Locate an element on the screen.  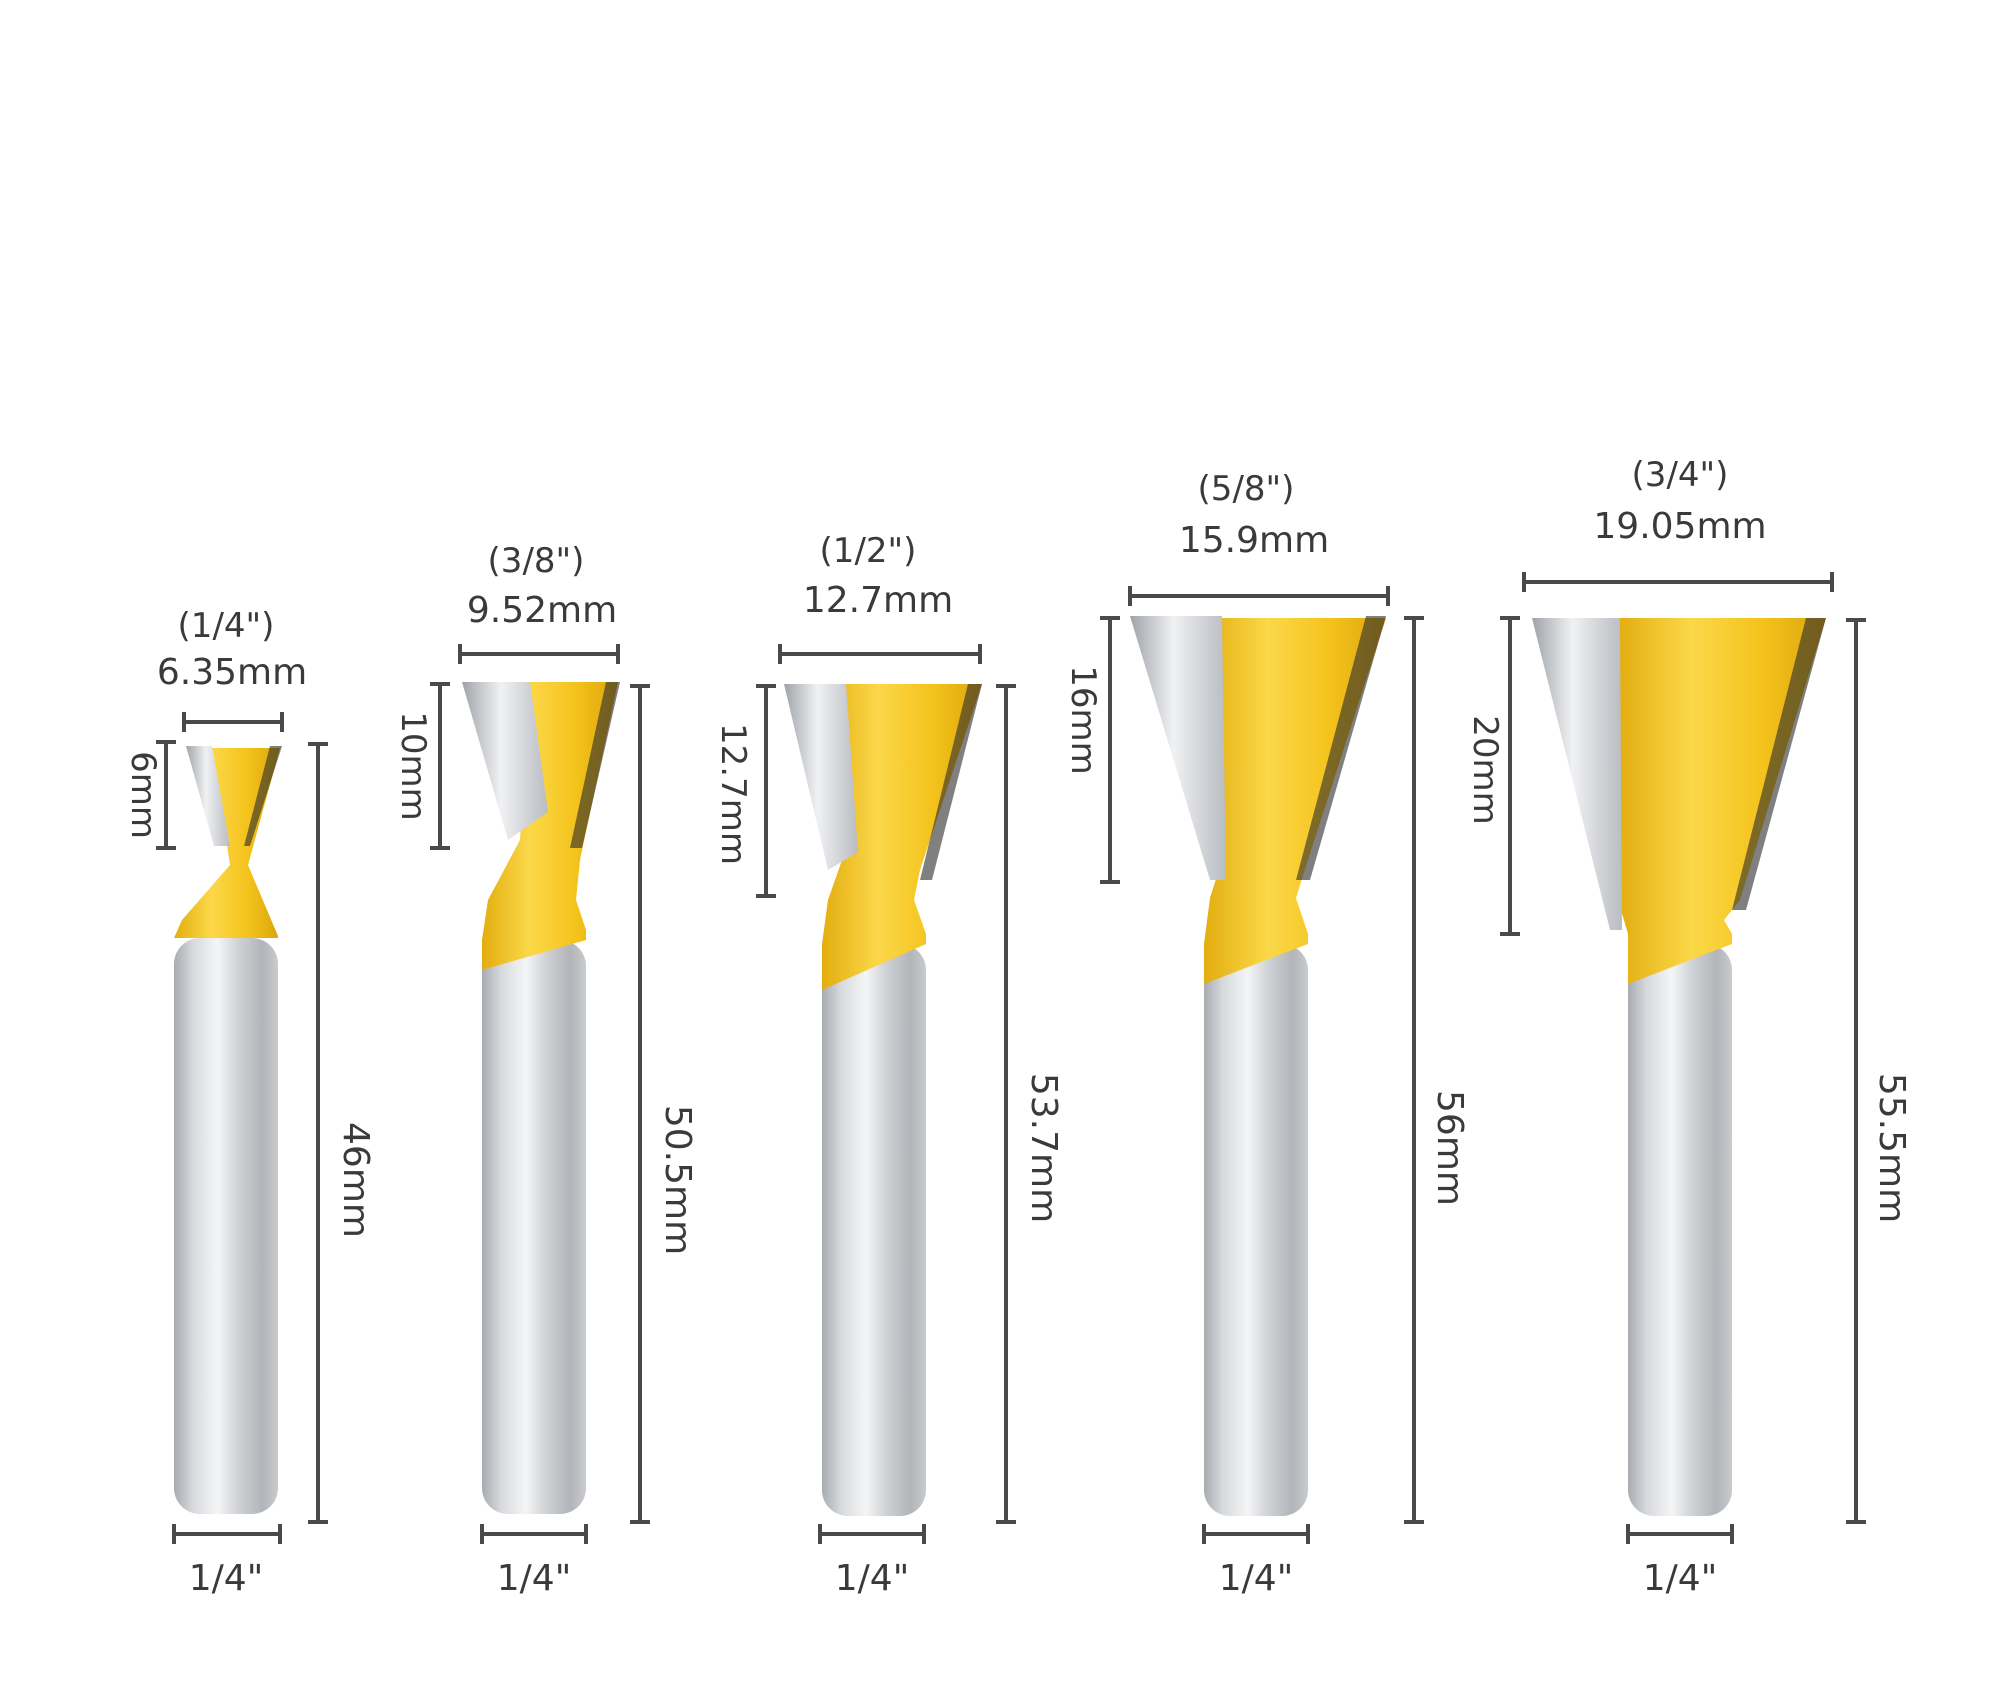
bit-4-carbide-cutter is located at coordinates (1178, 748).